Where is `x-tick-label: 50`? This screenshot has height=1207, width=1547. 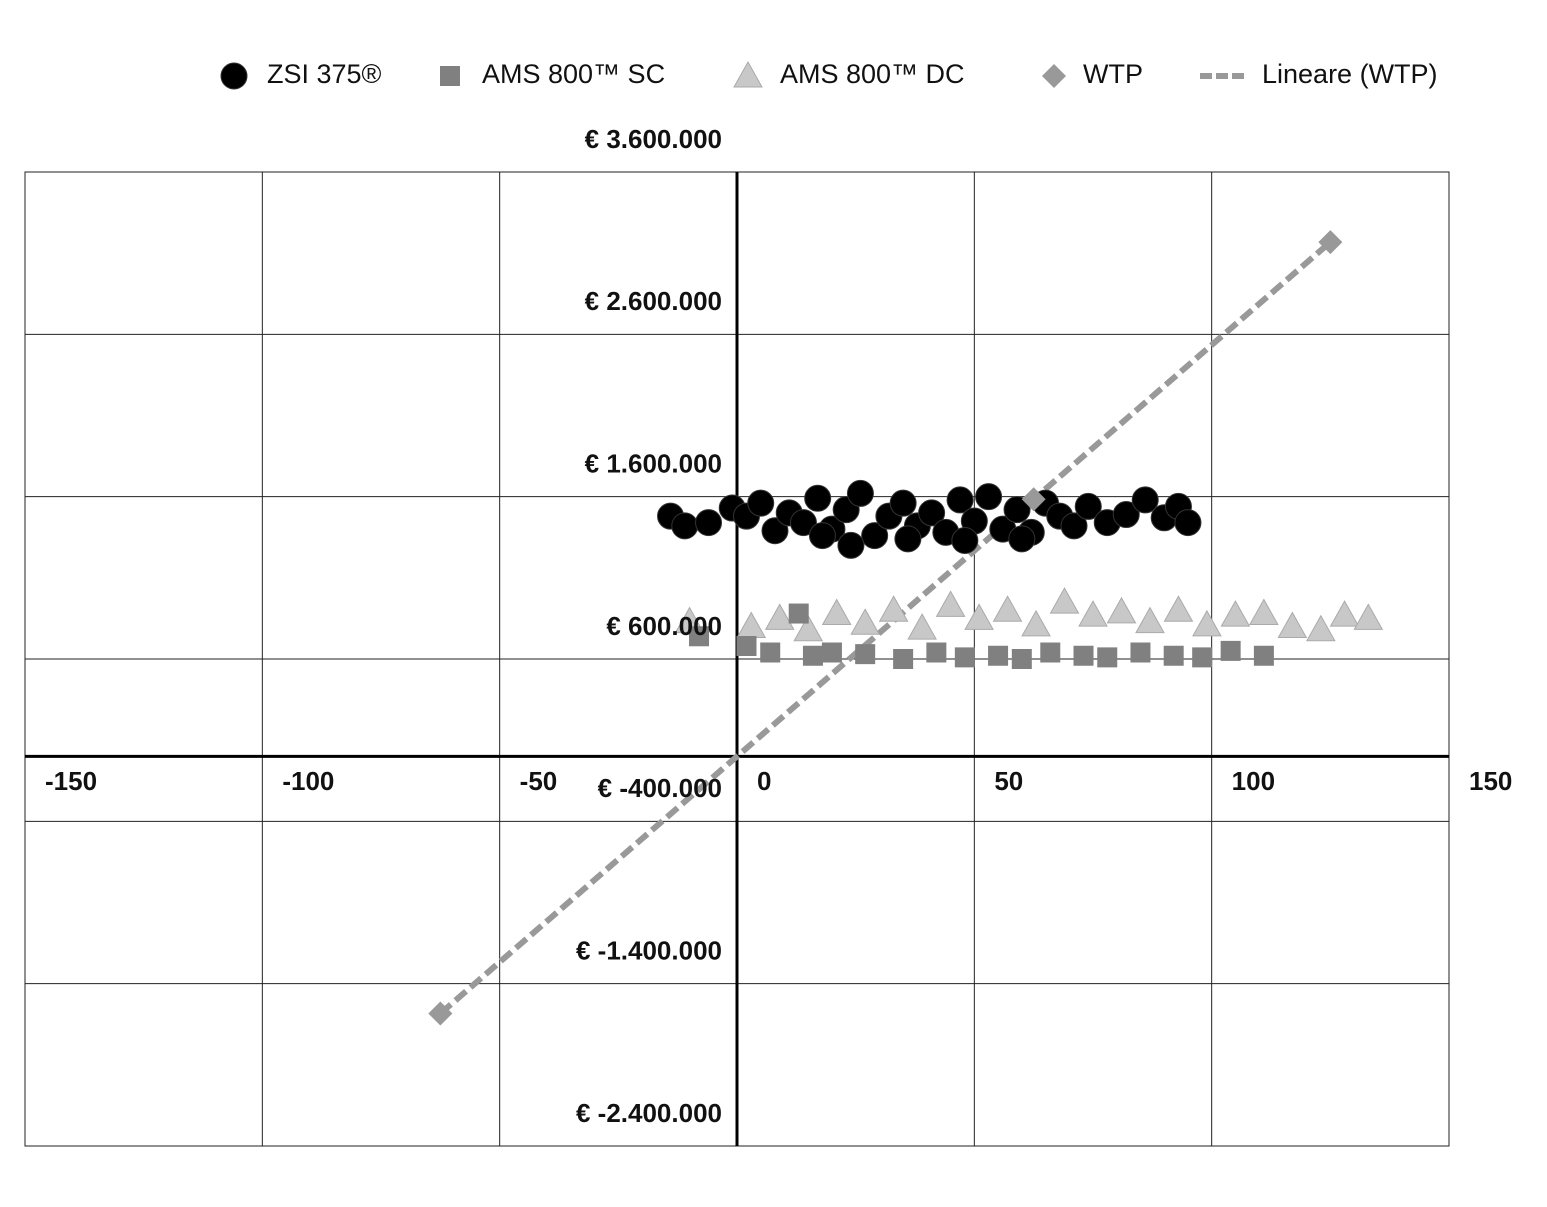 x-tick-label: 50 is located at coordinates (1008, 781).